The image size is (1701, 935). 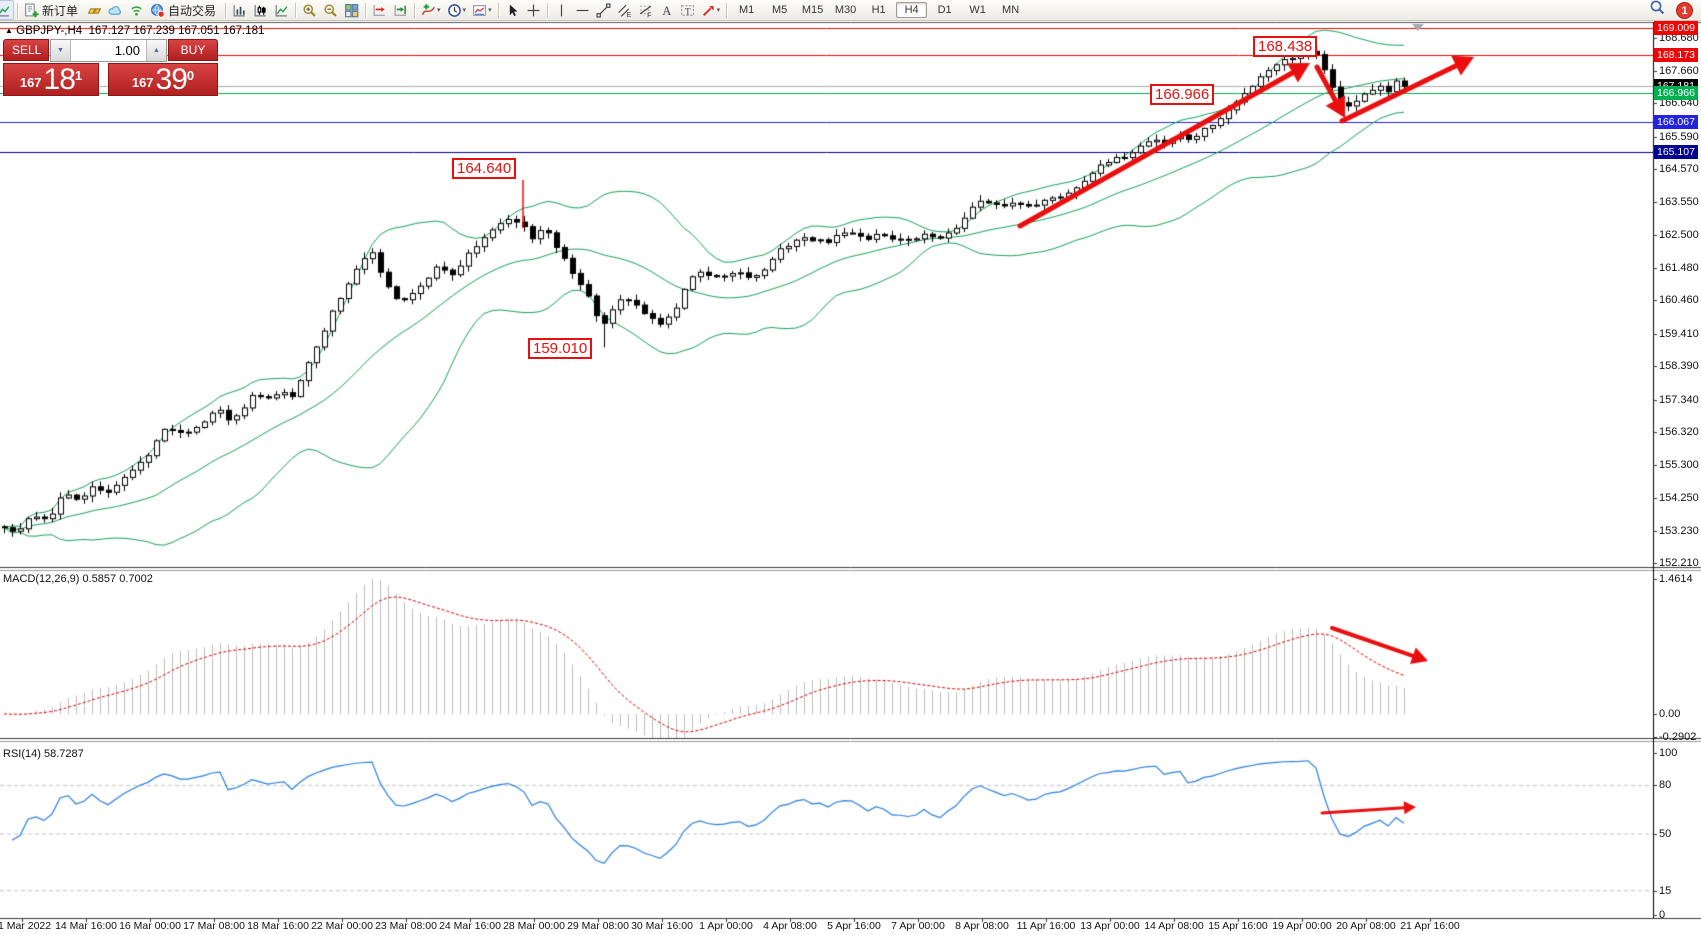 I want to click on time-tick-label: 11 Mar 2022, so click(x=26, y=926).